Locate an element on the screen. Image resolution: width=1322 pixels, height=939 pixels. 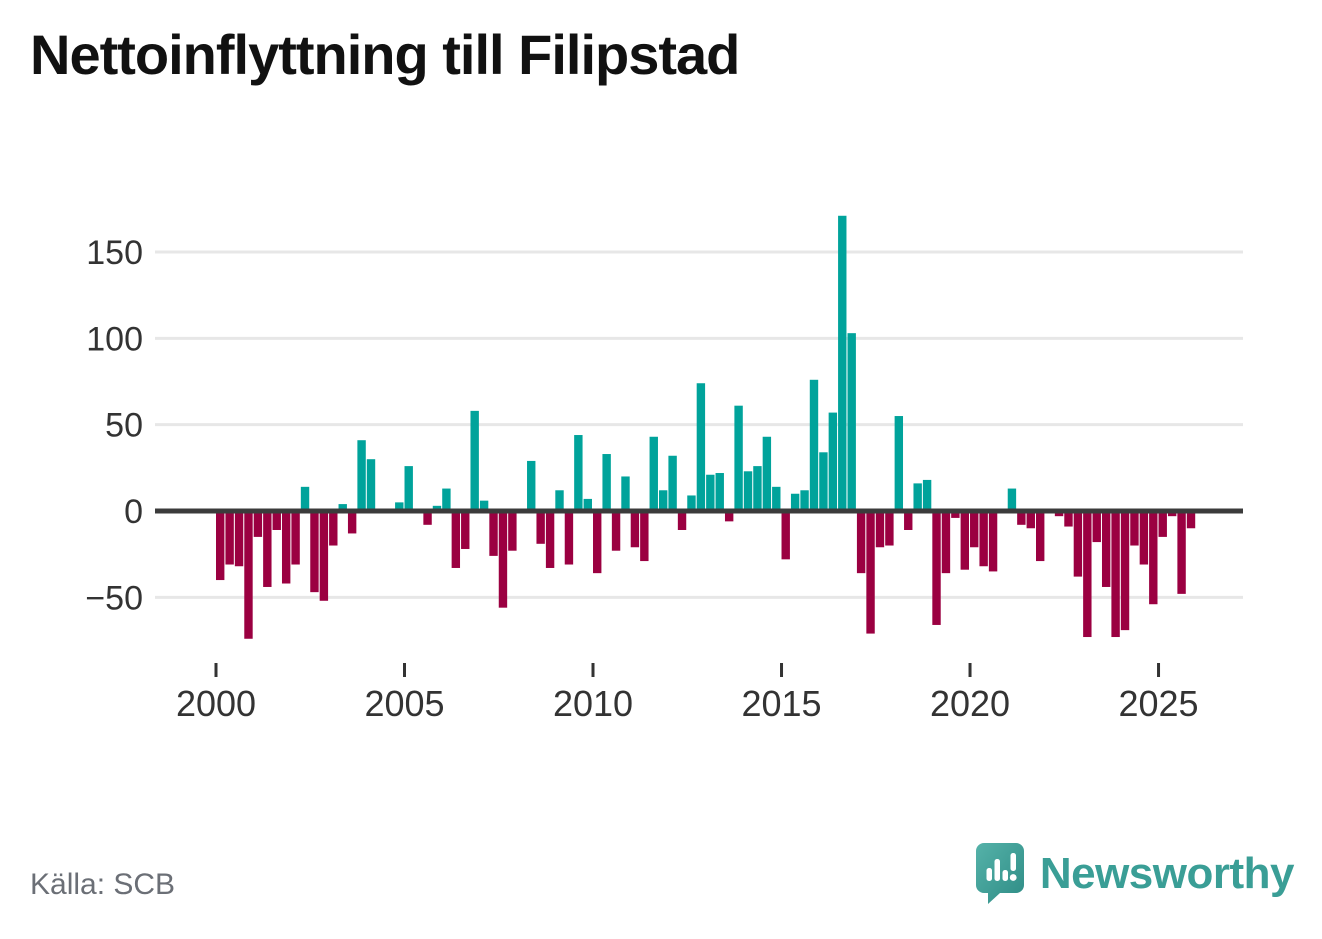
mini-bar-chart-glyph is located at coordinates (1001, 867).